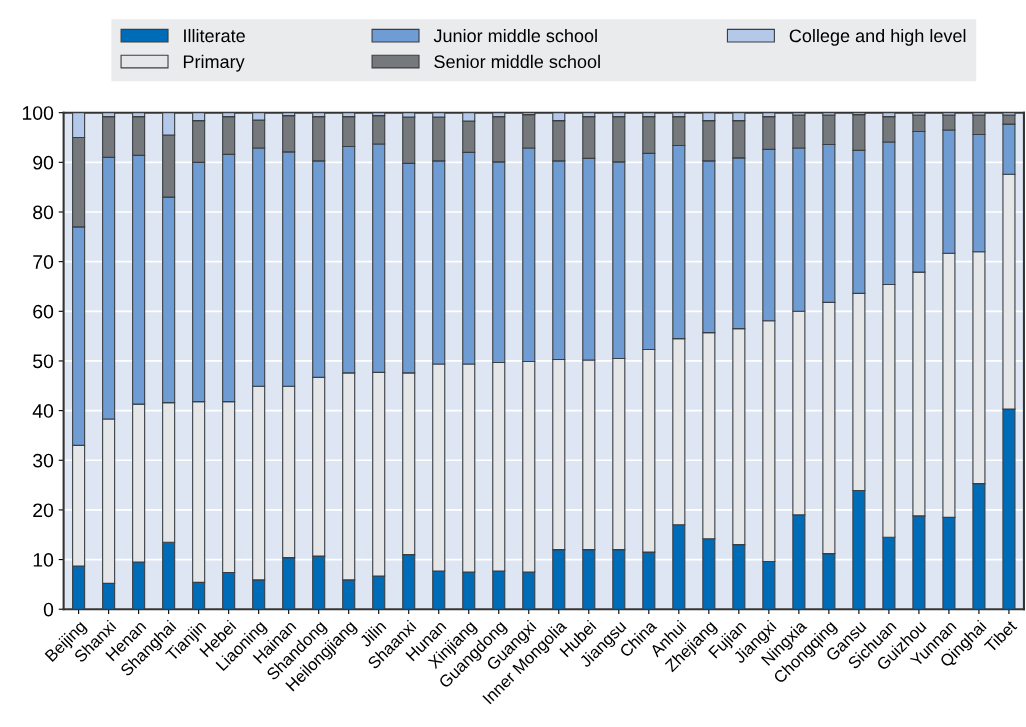  What do you see at coordinates (43, 460) in the screenshot?
I see `y-tick-label: 30` at bounding box center [43, 460].